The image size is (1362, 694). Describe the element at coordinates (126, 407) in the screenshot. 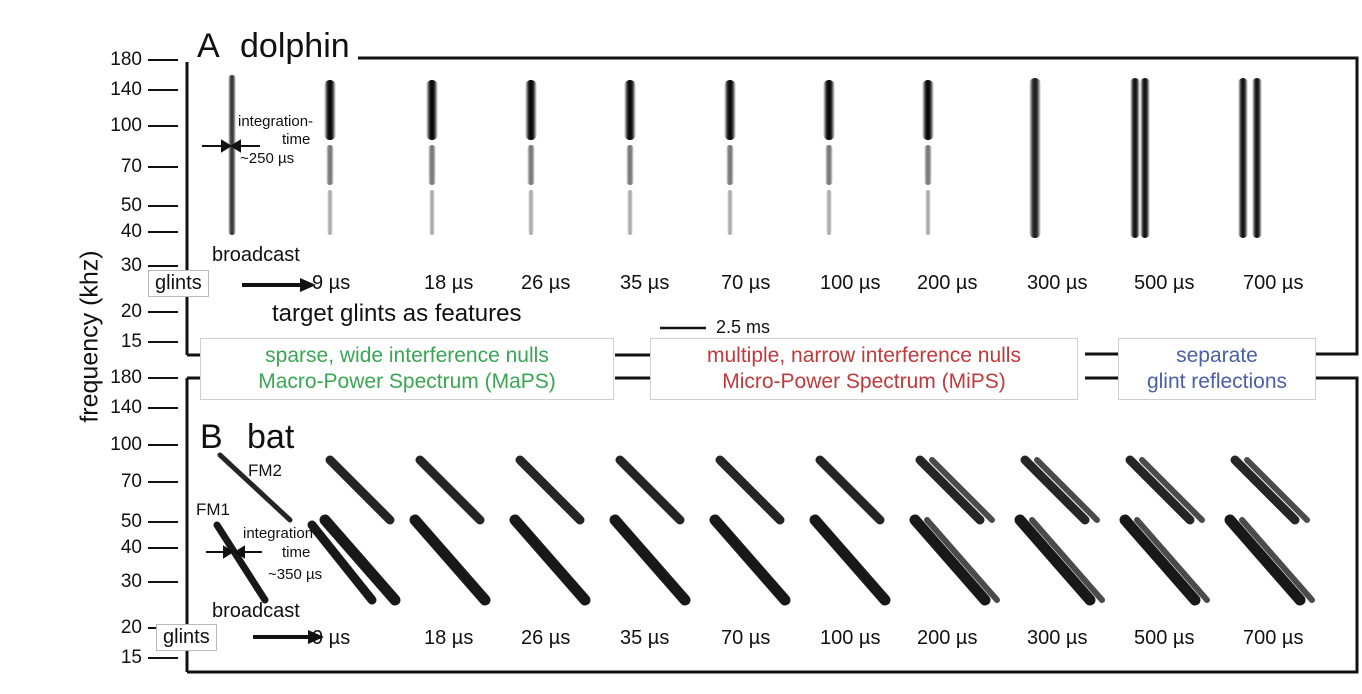

I see `panel-b-tick-label: 140` at that location.